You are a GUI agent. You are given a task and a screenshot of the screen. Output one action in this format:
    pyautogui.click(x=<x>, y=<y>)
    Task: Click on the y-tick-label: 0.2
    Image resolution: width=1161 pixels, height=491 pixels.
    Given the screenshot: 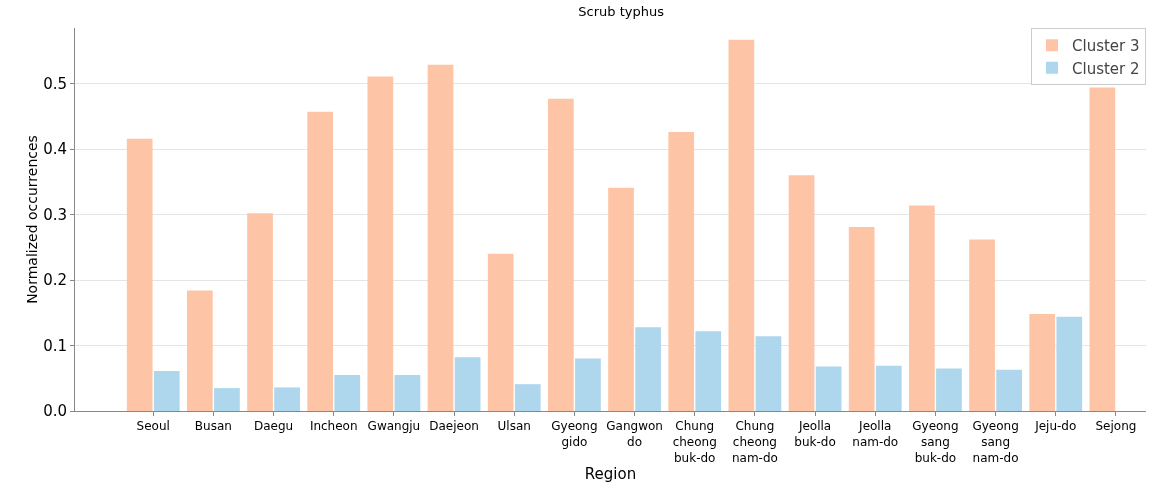 What is the action you would take?
    pyautogui.click(x=55, y=280)
    